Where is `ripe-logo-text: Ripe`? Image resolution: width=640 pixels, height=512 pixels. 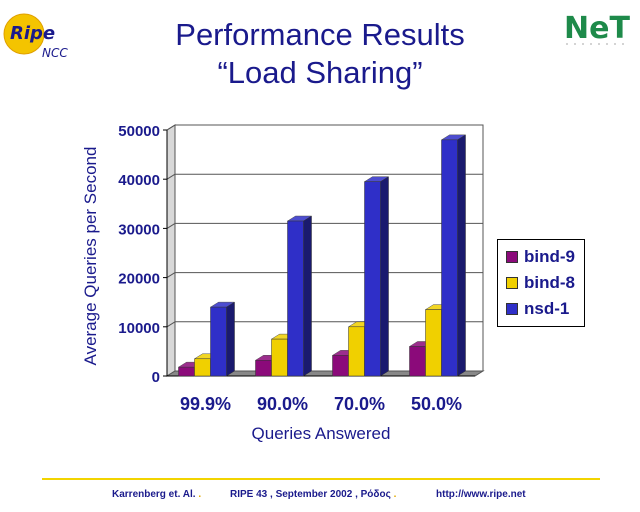
ripe-logo-text: Ripe is located at coordinates (32, 33).